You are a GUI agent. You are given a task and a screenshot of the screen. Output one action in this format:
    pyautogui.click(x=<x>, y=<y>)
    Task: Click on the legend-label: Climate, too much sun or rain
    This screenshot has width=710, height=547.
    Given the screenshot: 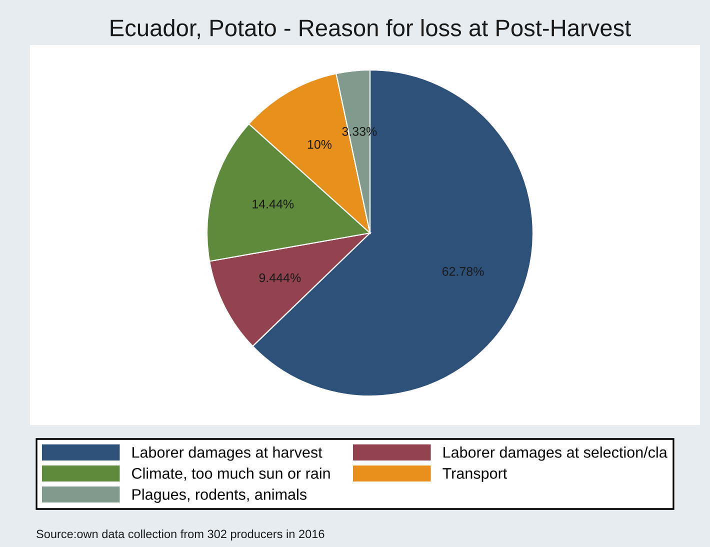 What is the action you would take?
    pyautogui.click(x=231, y=474)
    